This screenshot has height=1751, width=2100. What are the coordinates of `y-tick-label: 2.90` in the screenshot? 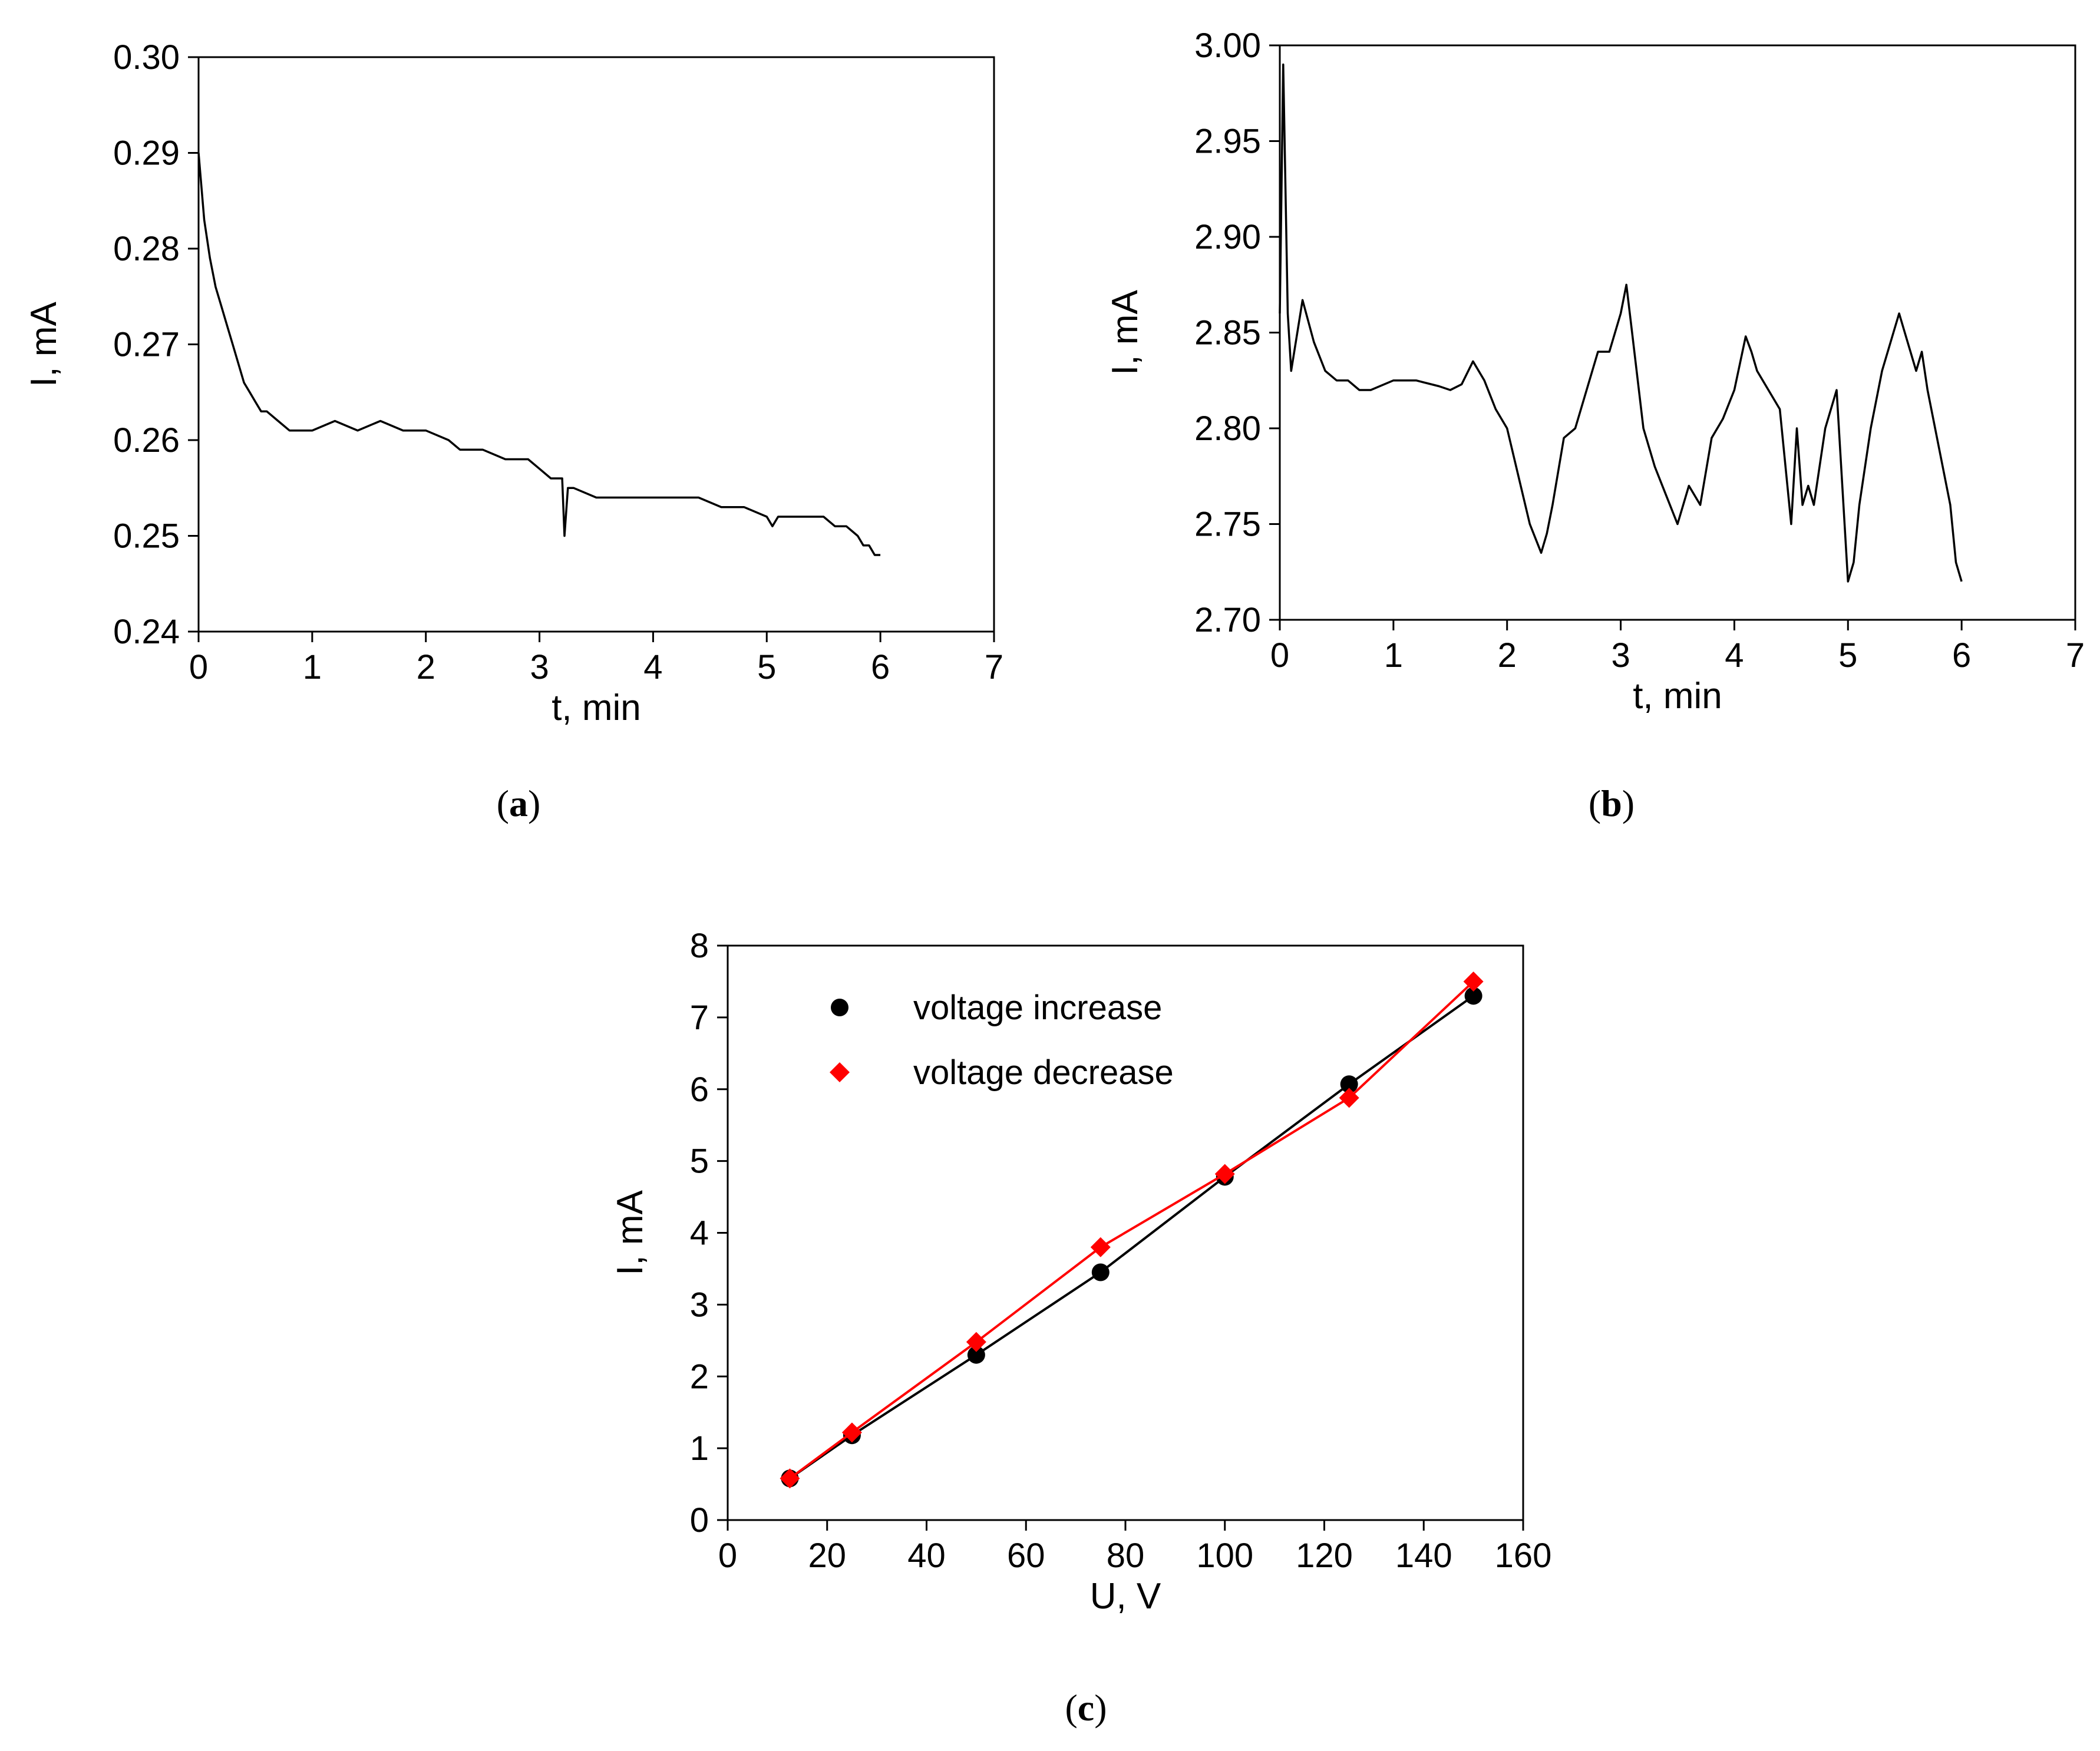 It's located at (1227, 237).